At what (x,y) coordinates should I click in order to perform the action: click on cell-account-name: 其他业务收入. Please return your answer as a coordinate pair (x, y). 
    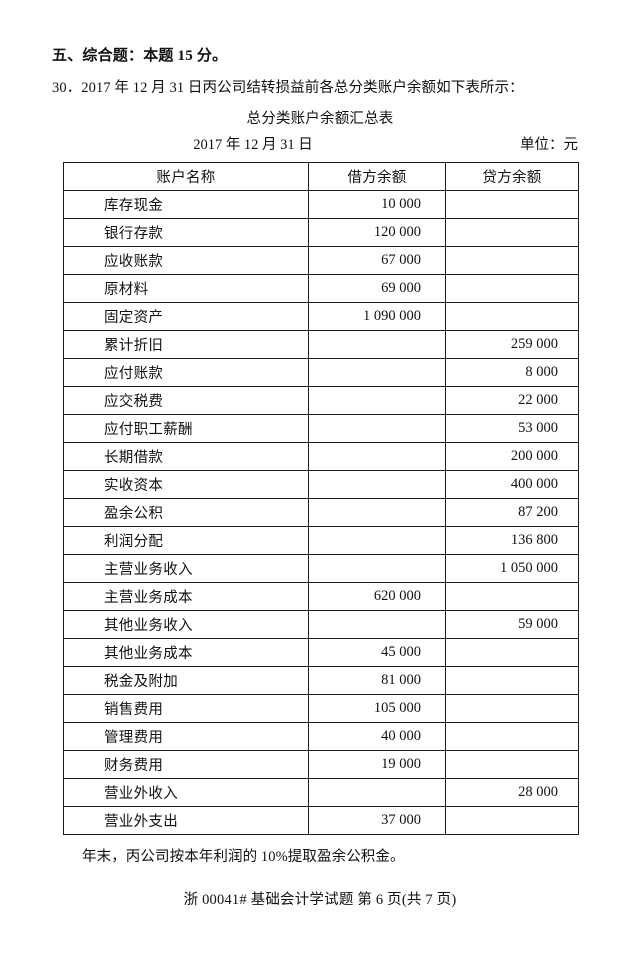
    Looking at the image, I should click on (186, 624).